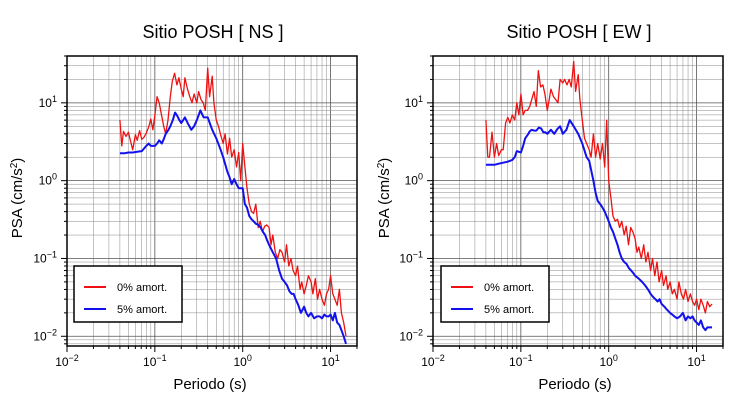 Image resolution: width=730 pixels, height=400 pixels. What do you see at coordinates (212, 32) in the screenshot?
I see `chart-title: Sitio POSH [ NS ]` at bounding box center [212, 32].